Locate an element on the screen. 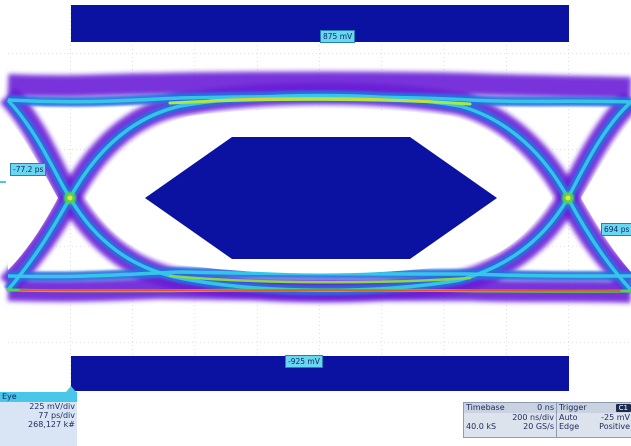  trigger-position-marker is located at coordinates (71, 389).